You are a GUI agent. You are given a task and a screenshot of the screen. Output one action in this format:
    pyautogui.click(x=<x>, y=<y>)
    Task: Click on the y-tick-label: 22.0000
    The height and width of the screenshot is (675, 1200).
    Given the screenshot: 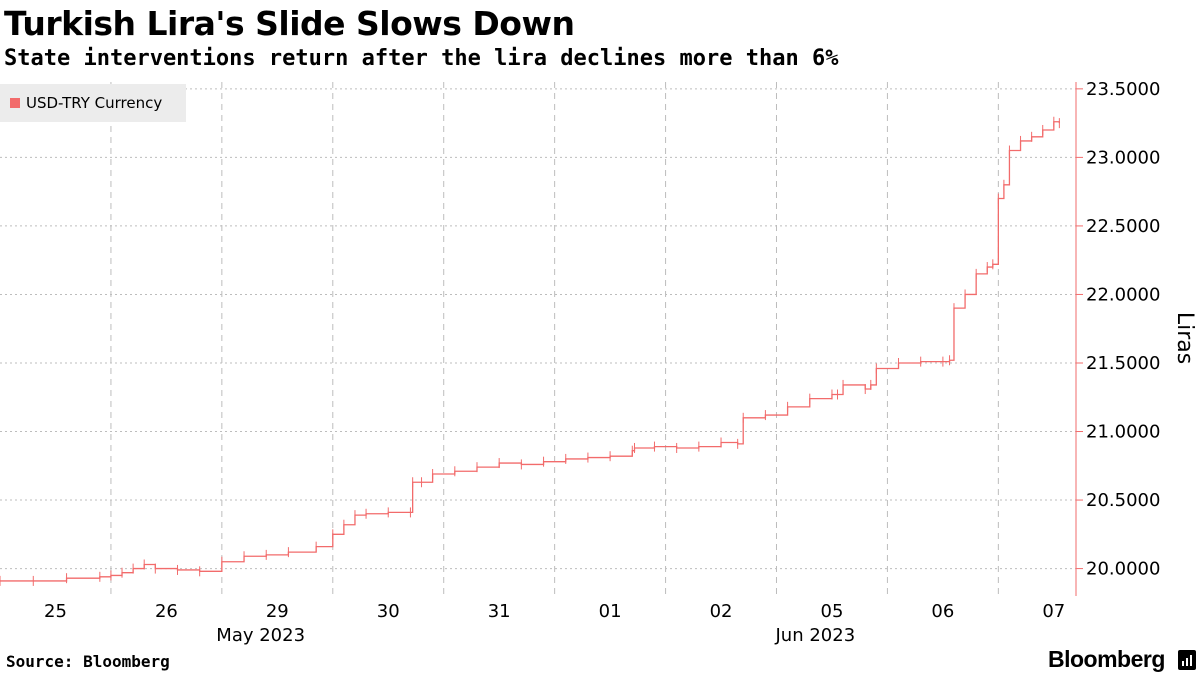 What is the action you would take?
    pyautogui.click(x=1123, y=294)
    